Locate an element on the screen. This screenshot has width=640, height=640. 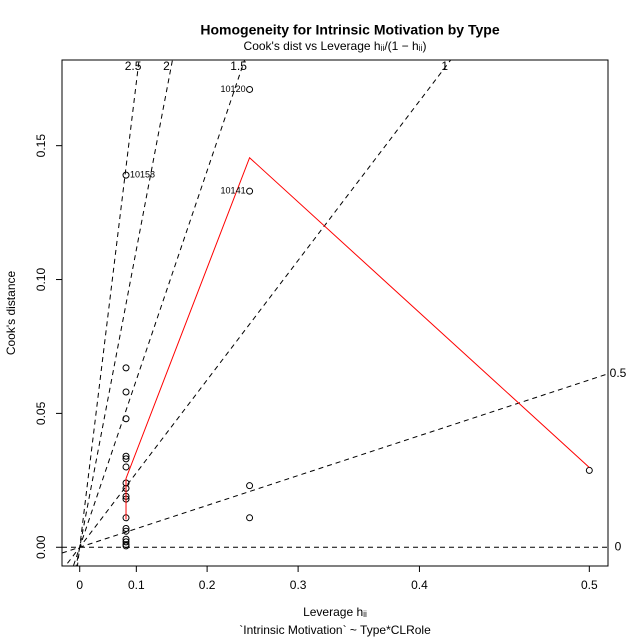
y-tick-label: 0.10 is located at coordinates (41, 280).